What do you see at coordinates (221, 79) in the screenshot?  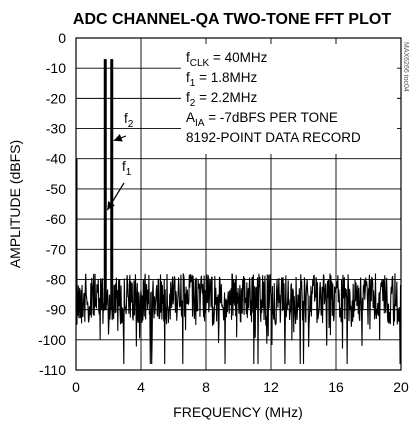 I see `annotation-line: f1 = 1.8MHz` at bounding box center [221, 79].